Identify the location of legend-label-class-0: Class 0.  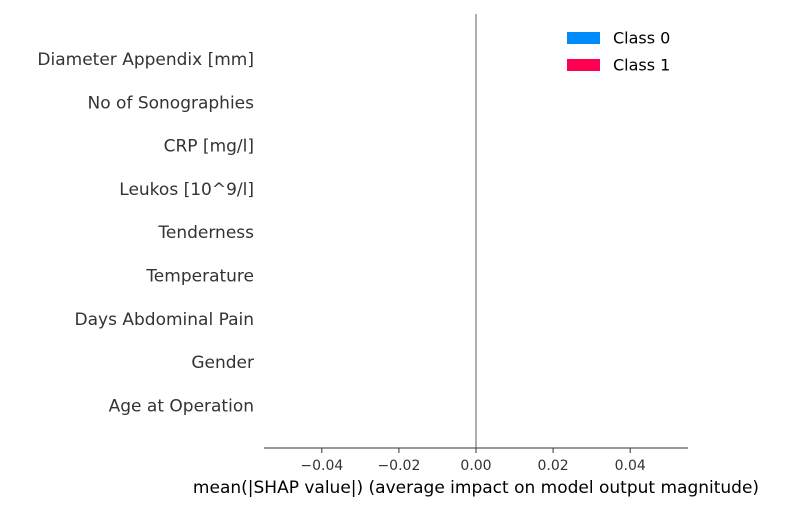
(641, 38).